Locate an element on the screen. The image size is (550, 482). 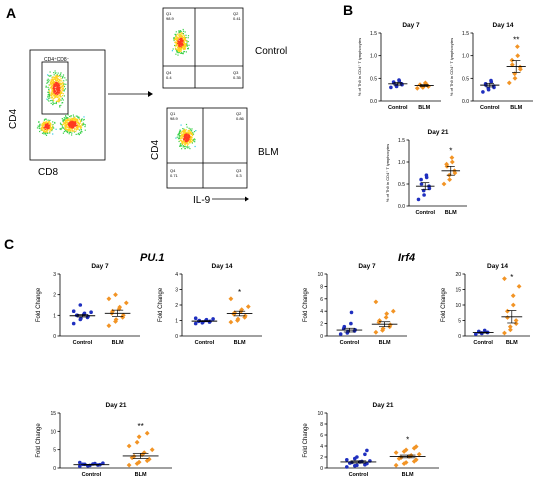
flow-control-plot: Q1 98.9 Q2 0.41 Q4 0.4 Q3 0.35 Control is located at coordinates (224, 48).